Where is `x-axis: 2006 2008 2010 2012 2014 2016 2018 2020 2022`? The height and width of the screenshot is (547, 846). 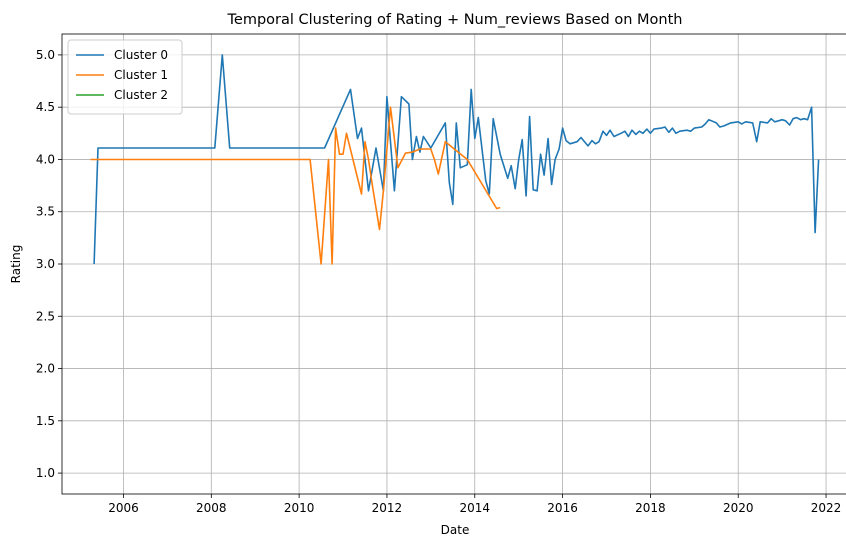 x-axis: 2006 2008 2010 2012 2014 2016 2018 2020 2022 is located at coordinates (474, 504).